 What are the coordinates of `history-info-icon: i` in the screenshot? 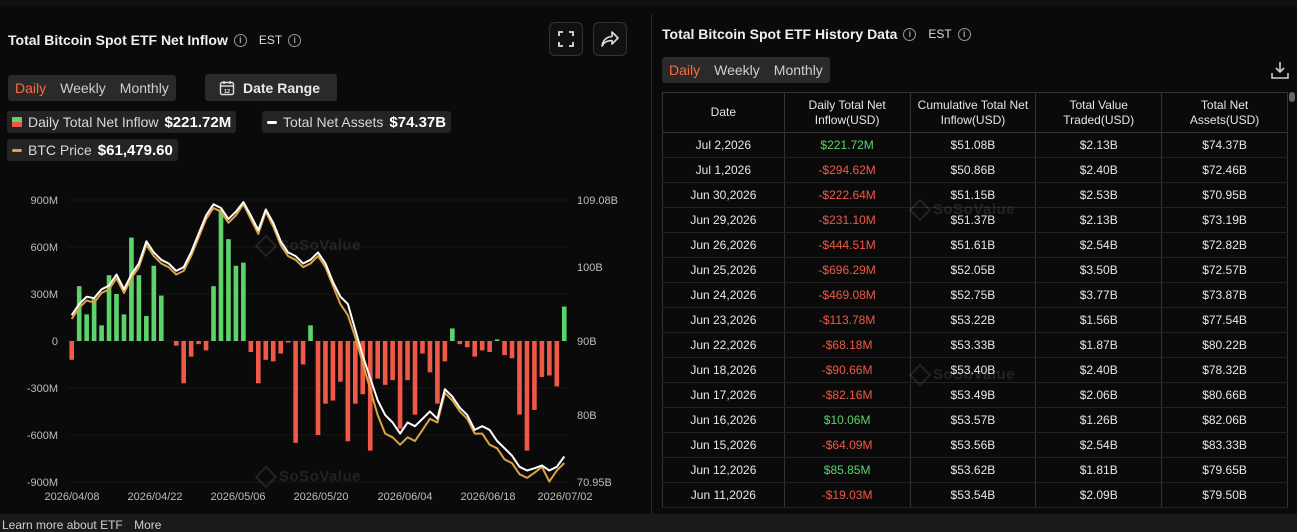 It's located at (910, 34).